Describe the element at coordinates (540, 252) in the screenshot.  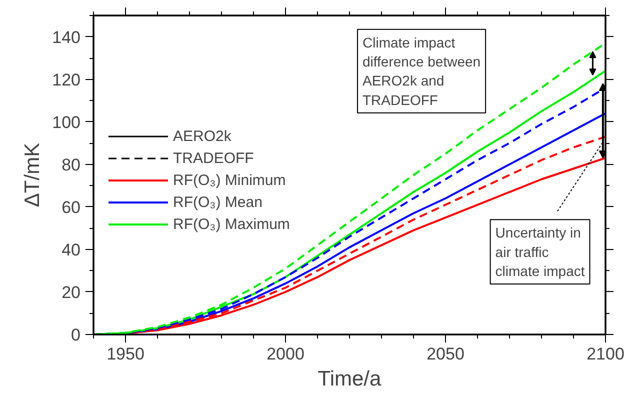
I see `annotation: Uncertainty in air traffic climate impact` at that location.